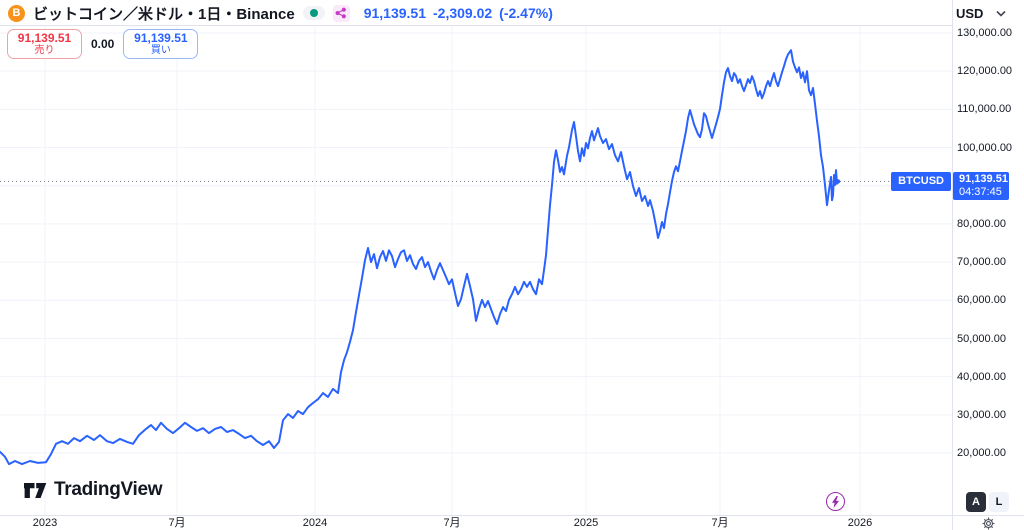 This screenshot has width=1024, height=530. What do you see at coordinates (976, 502) in the screenshot?
I see `auto-scale-button: A` at bounding box center [976, 502].